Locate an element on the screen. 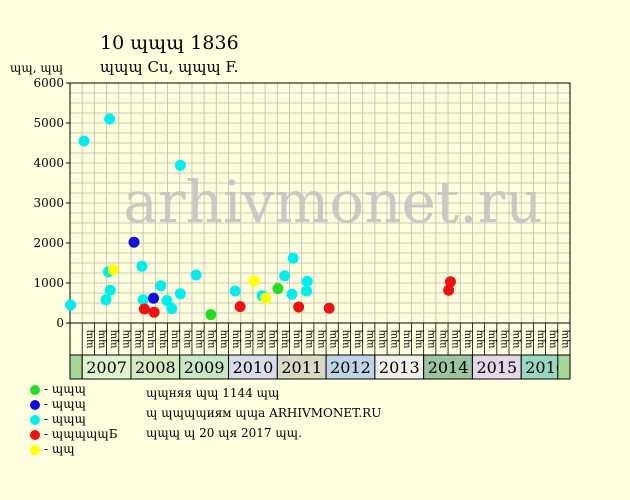 This screenshot has height=500, width=630. y-axis-unit: ɰɰ, ɰɰ is located at coordinates (37, 68).